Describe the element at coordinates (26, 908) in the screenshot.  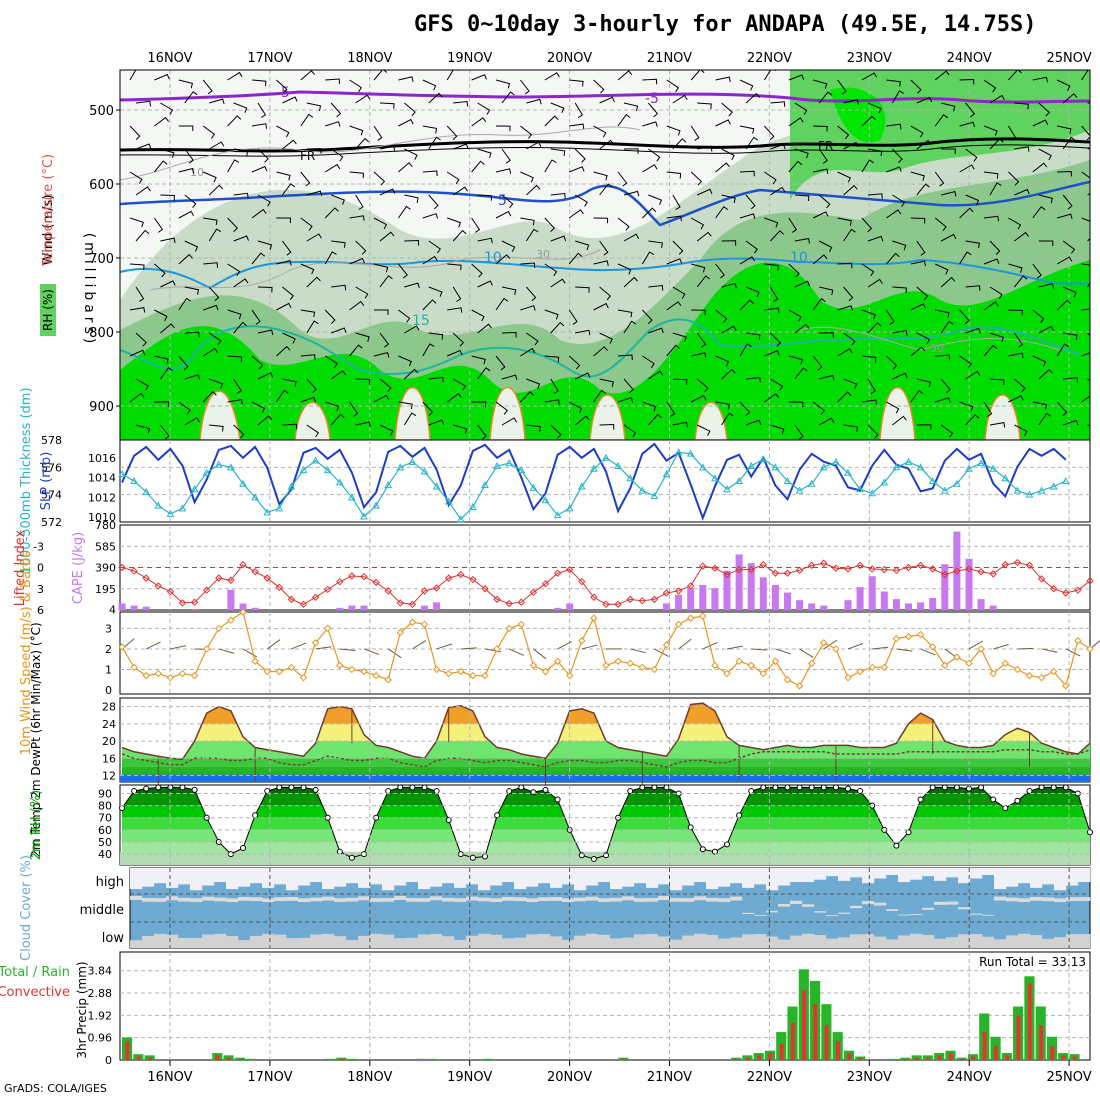
I see `cloud-ylabel: Cloud Cover (%)` at that location.